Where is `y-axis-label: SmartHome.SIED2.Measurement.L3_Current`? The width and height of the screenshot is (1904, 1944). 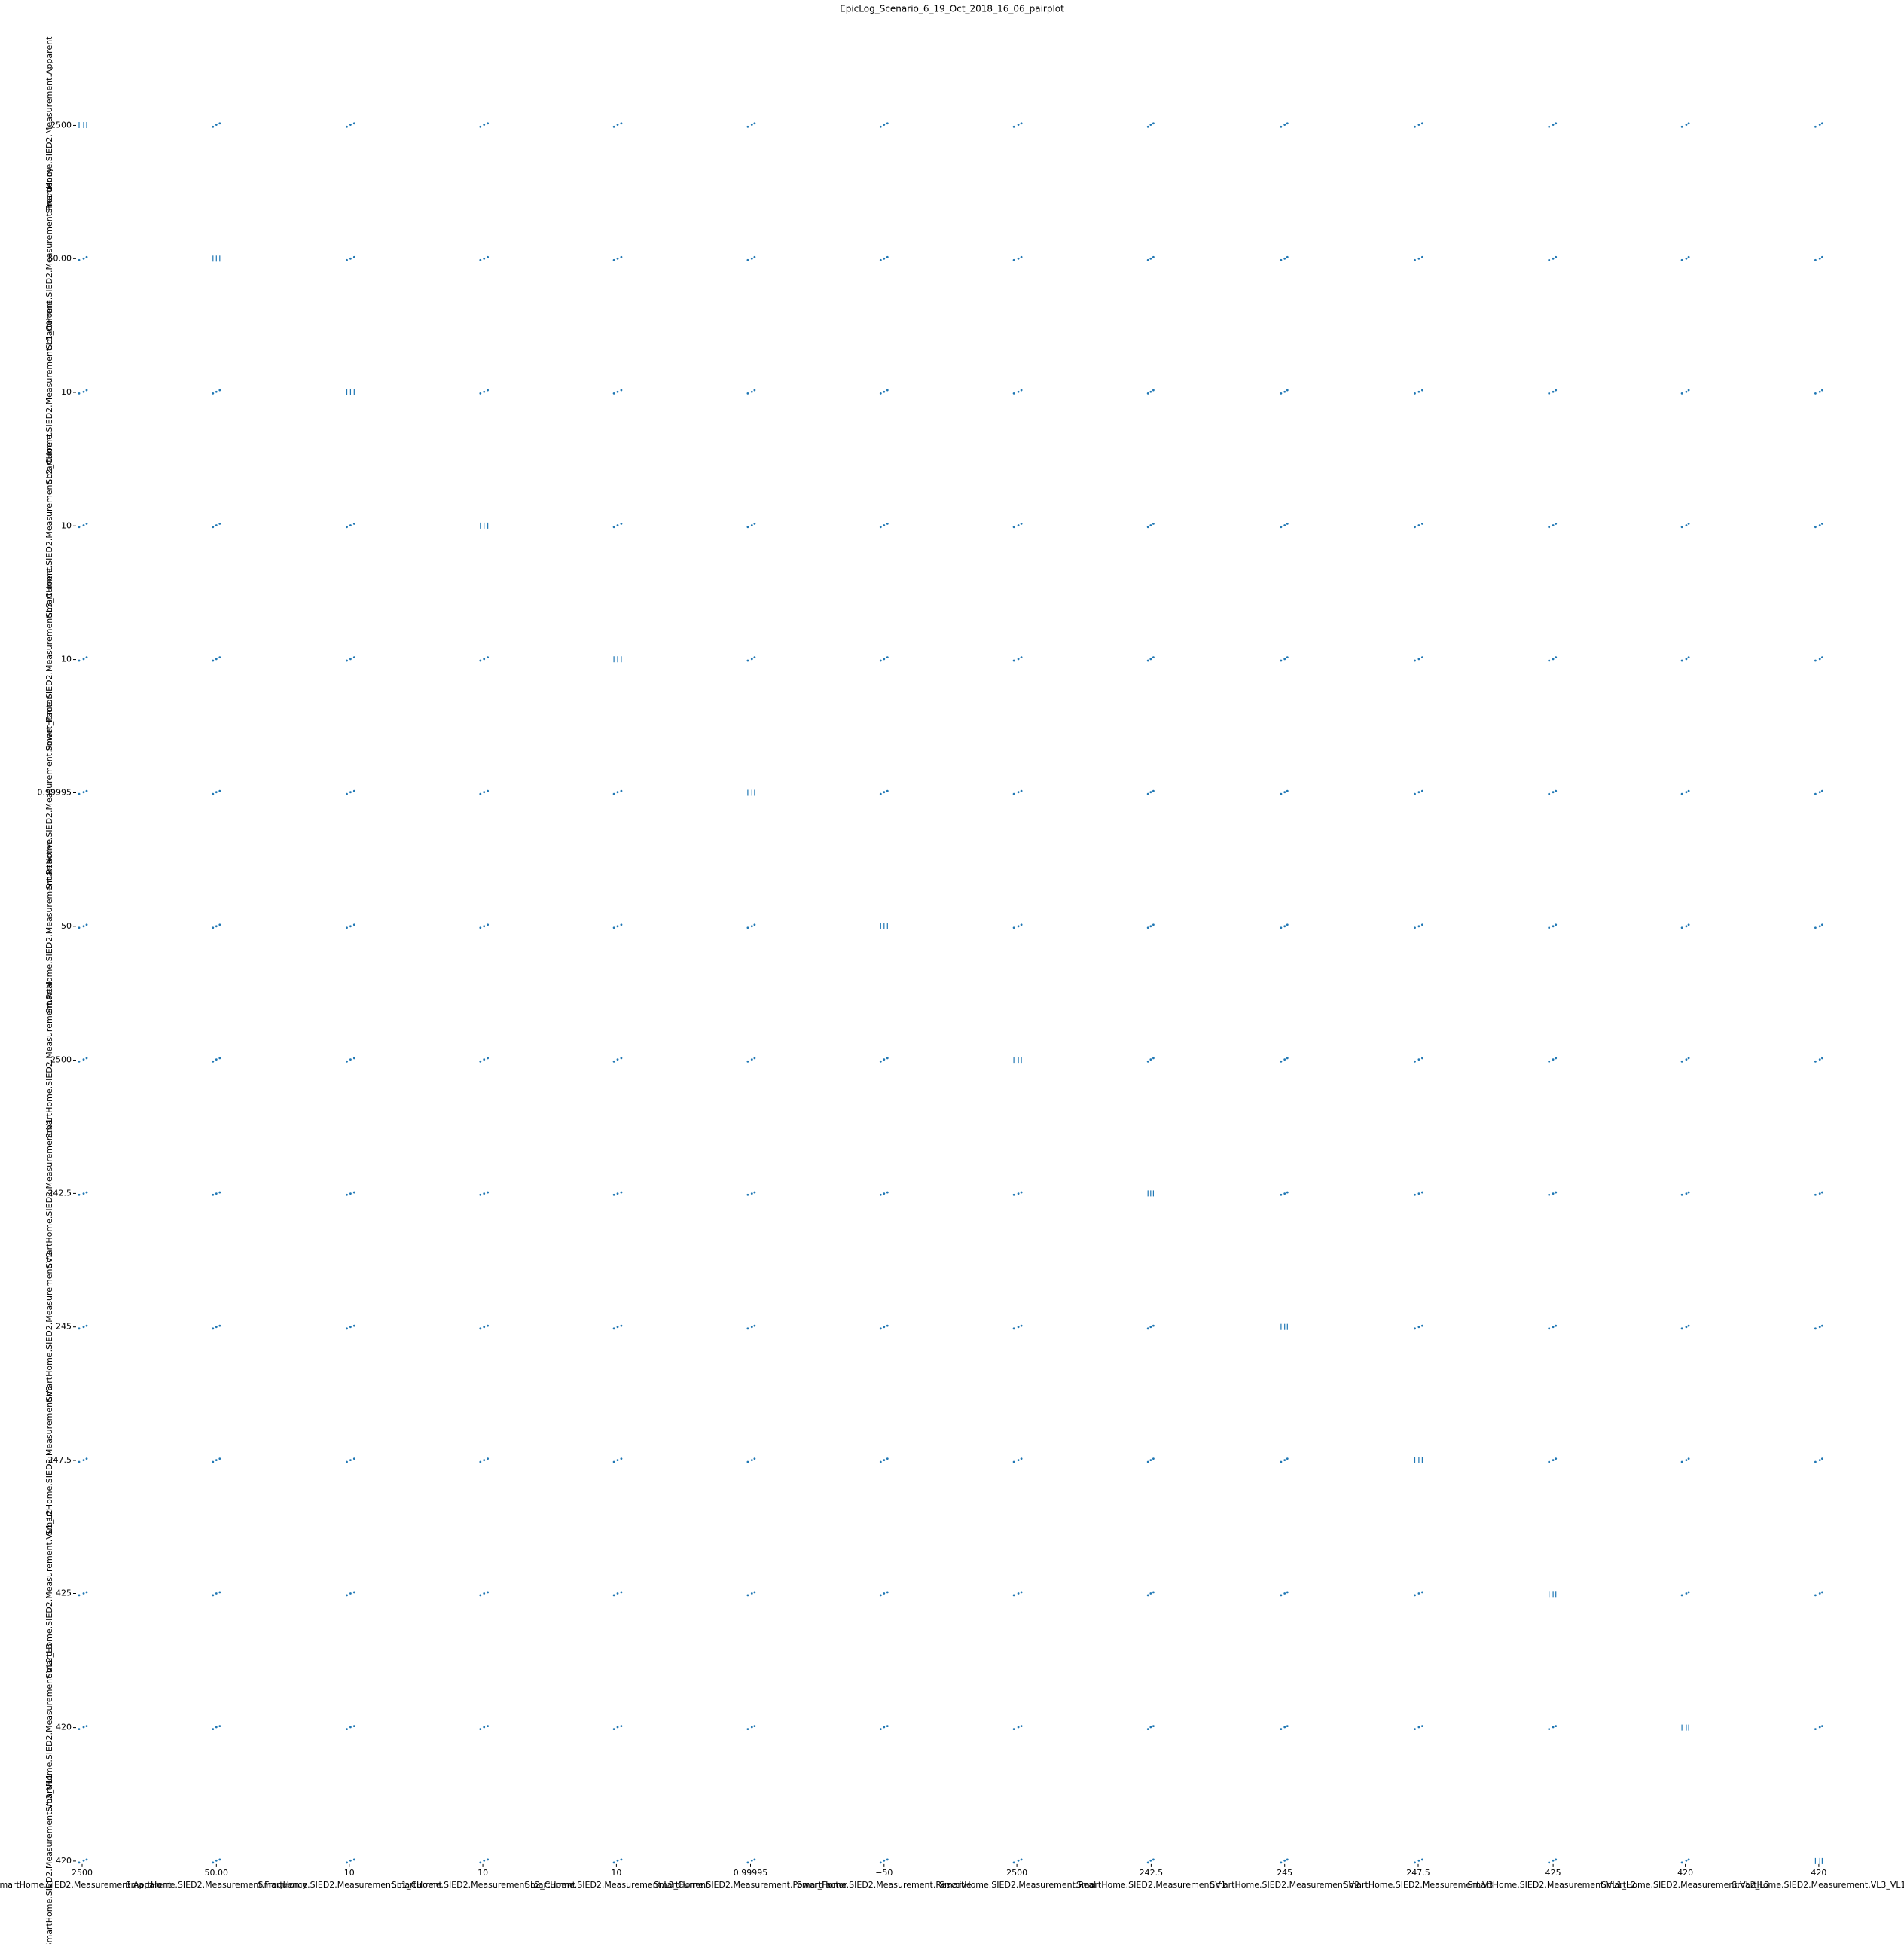 y-axis-label: SmartHome.SIED2.Measurement.L3_Current is located at coordinates (49, 658).